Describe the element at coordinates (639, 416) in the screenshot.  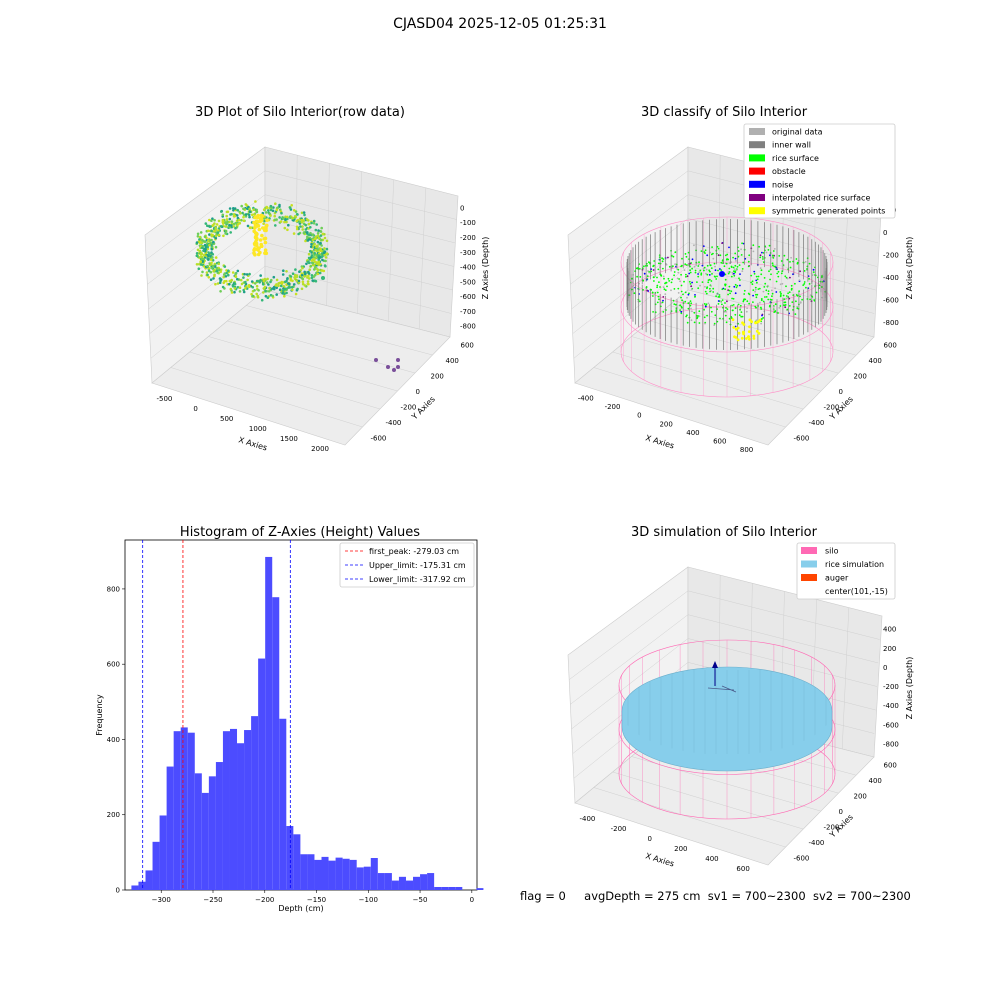
I see `x-tick-label: 0` at that location.